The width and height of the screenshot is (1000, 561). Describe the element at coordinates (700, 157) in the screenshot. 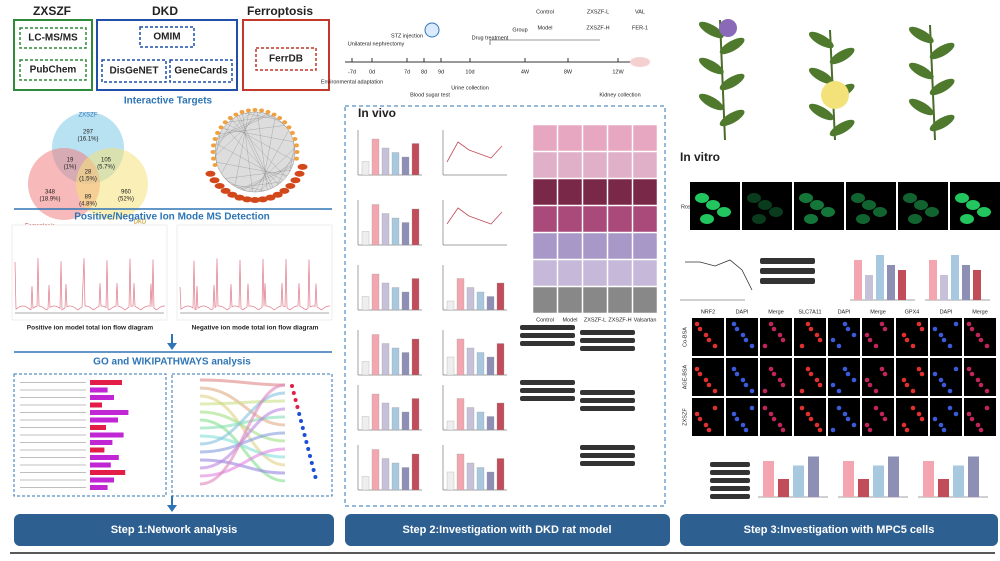

I see `in-vitro-title: In vitro` at that location.